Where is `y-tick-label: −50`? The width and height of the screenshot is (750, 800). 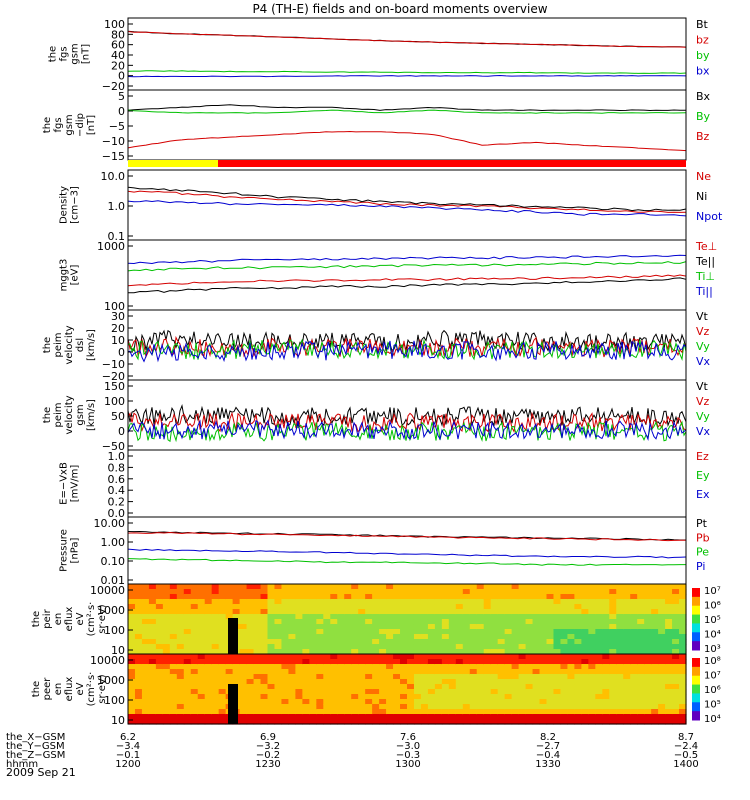
y-tick-label: −50 is located at coordinates (113, 446).